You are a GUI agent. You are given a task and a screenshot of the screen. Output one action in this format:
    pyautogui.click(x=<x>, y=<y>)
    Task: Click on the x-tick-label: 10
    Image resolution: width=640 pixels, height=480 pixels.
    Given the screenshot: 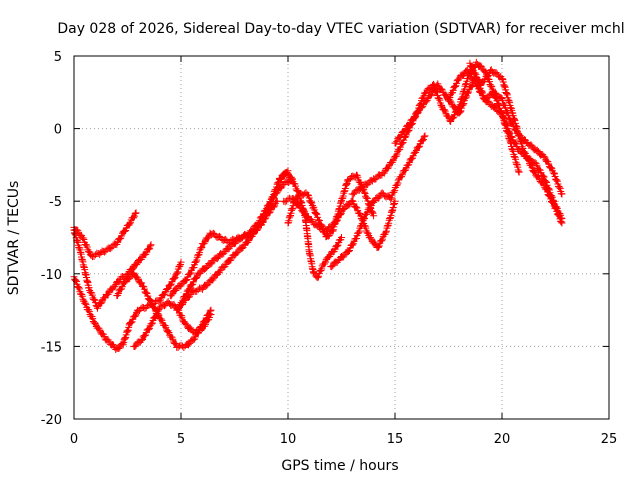 What is the action you would take?
    pyautogui.click(x=288, y=439)
    